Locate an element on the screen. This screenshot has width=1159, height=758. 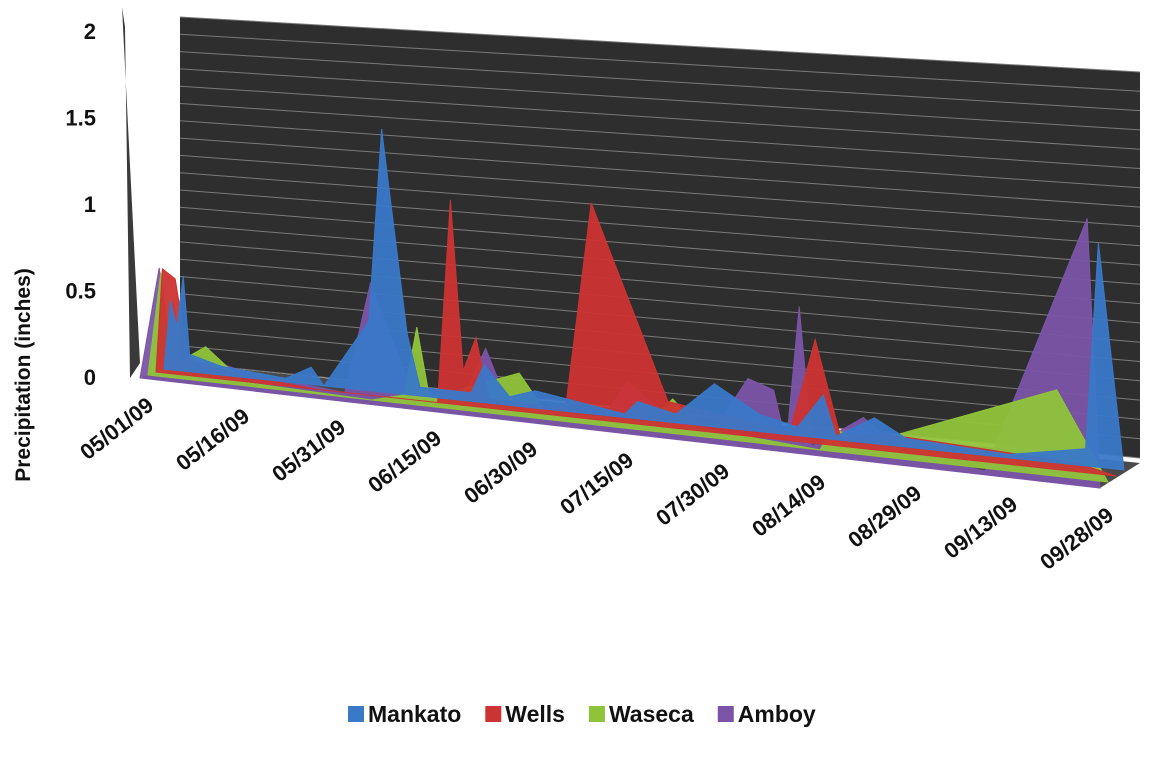
legend-swatch-waseca is located at coordinates (596, 714).